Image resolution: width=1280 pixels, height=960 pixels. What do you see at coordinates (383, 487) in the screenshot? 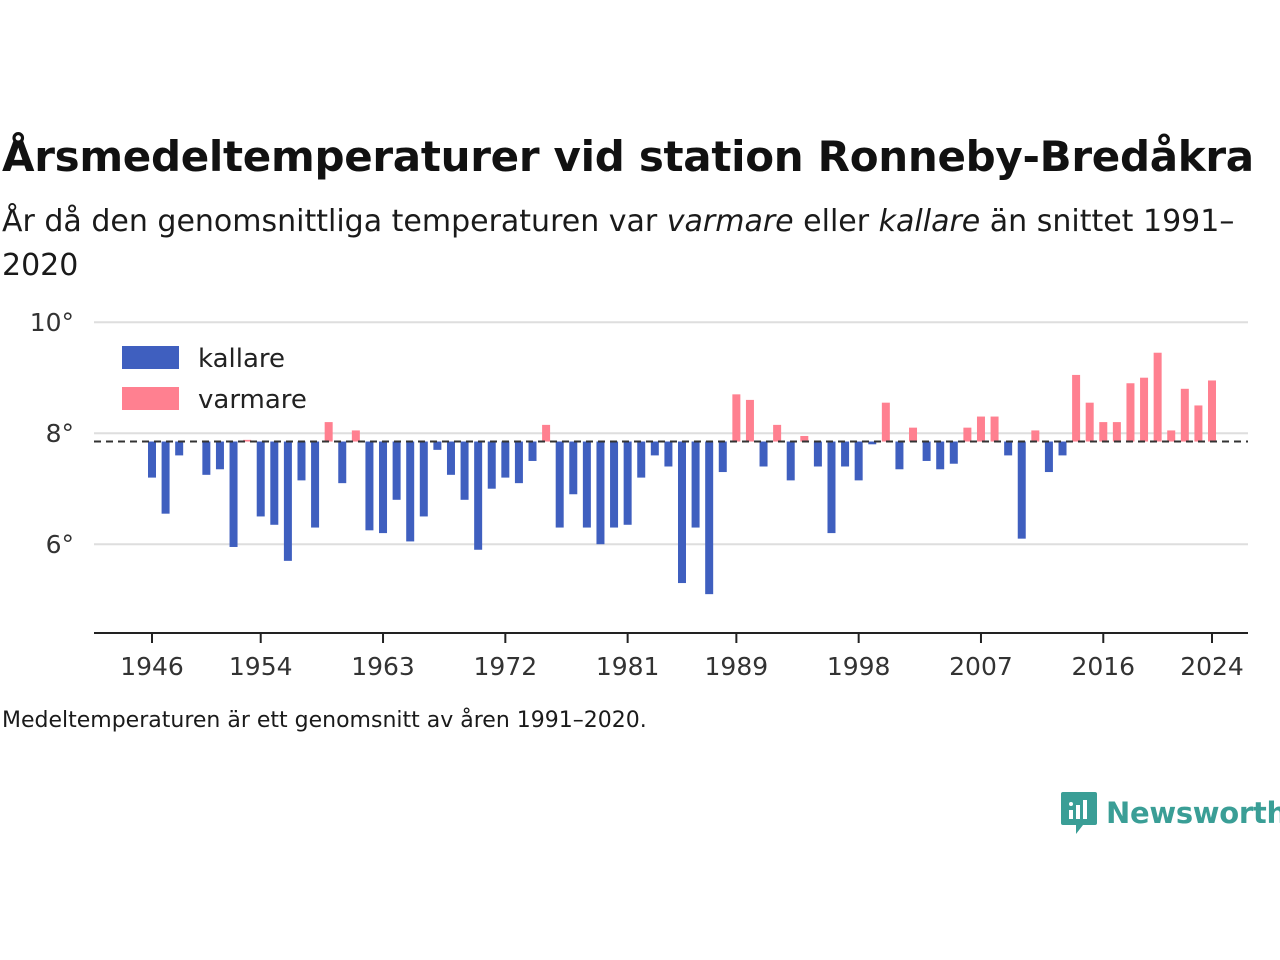
I see `bar-1963` at bounding box center [383, 487].